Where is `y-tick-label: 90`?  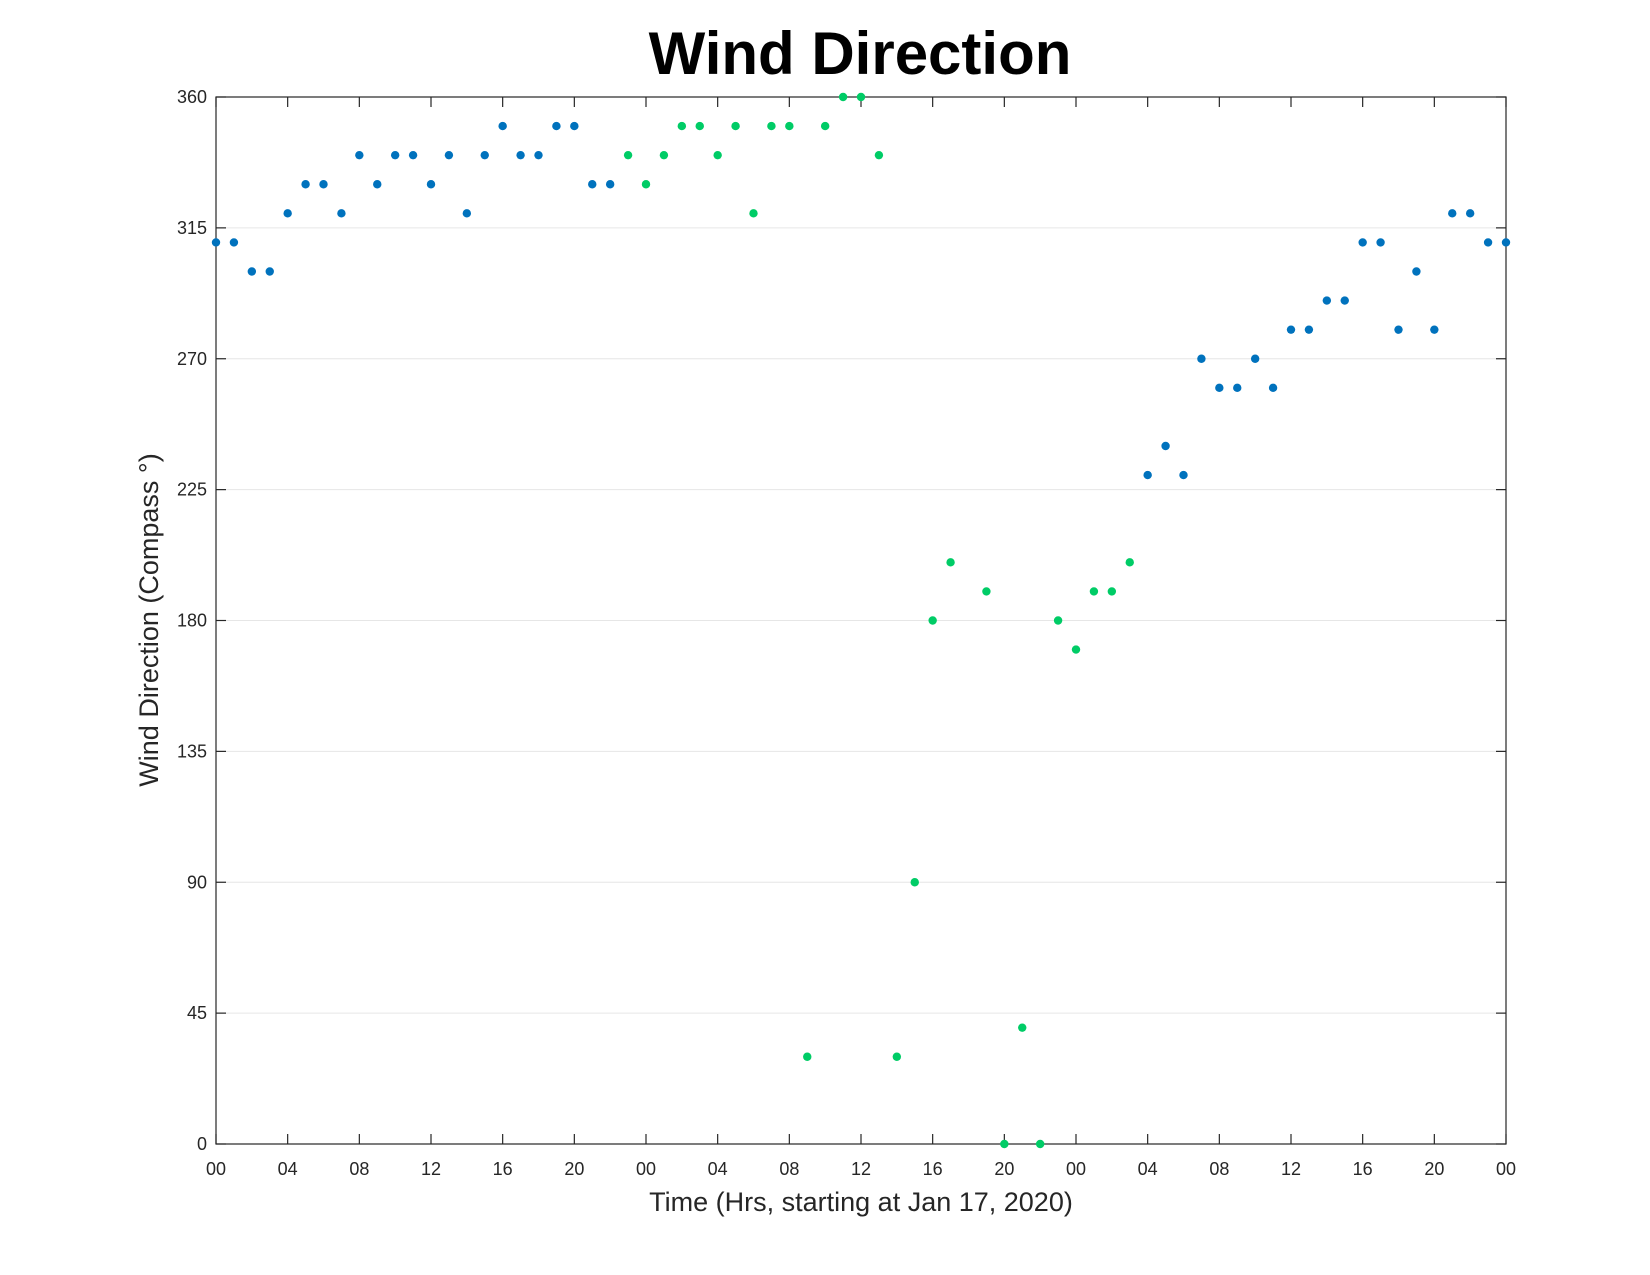
y-tick-label: 90 is located at coordinates (197, 882).